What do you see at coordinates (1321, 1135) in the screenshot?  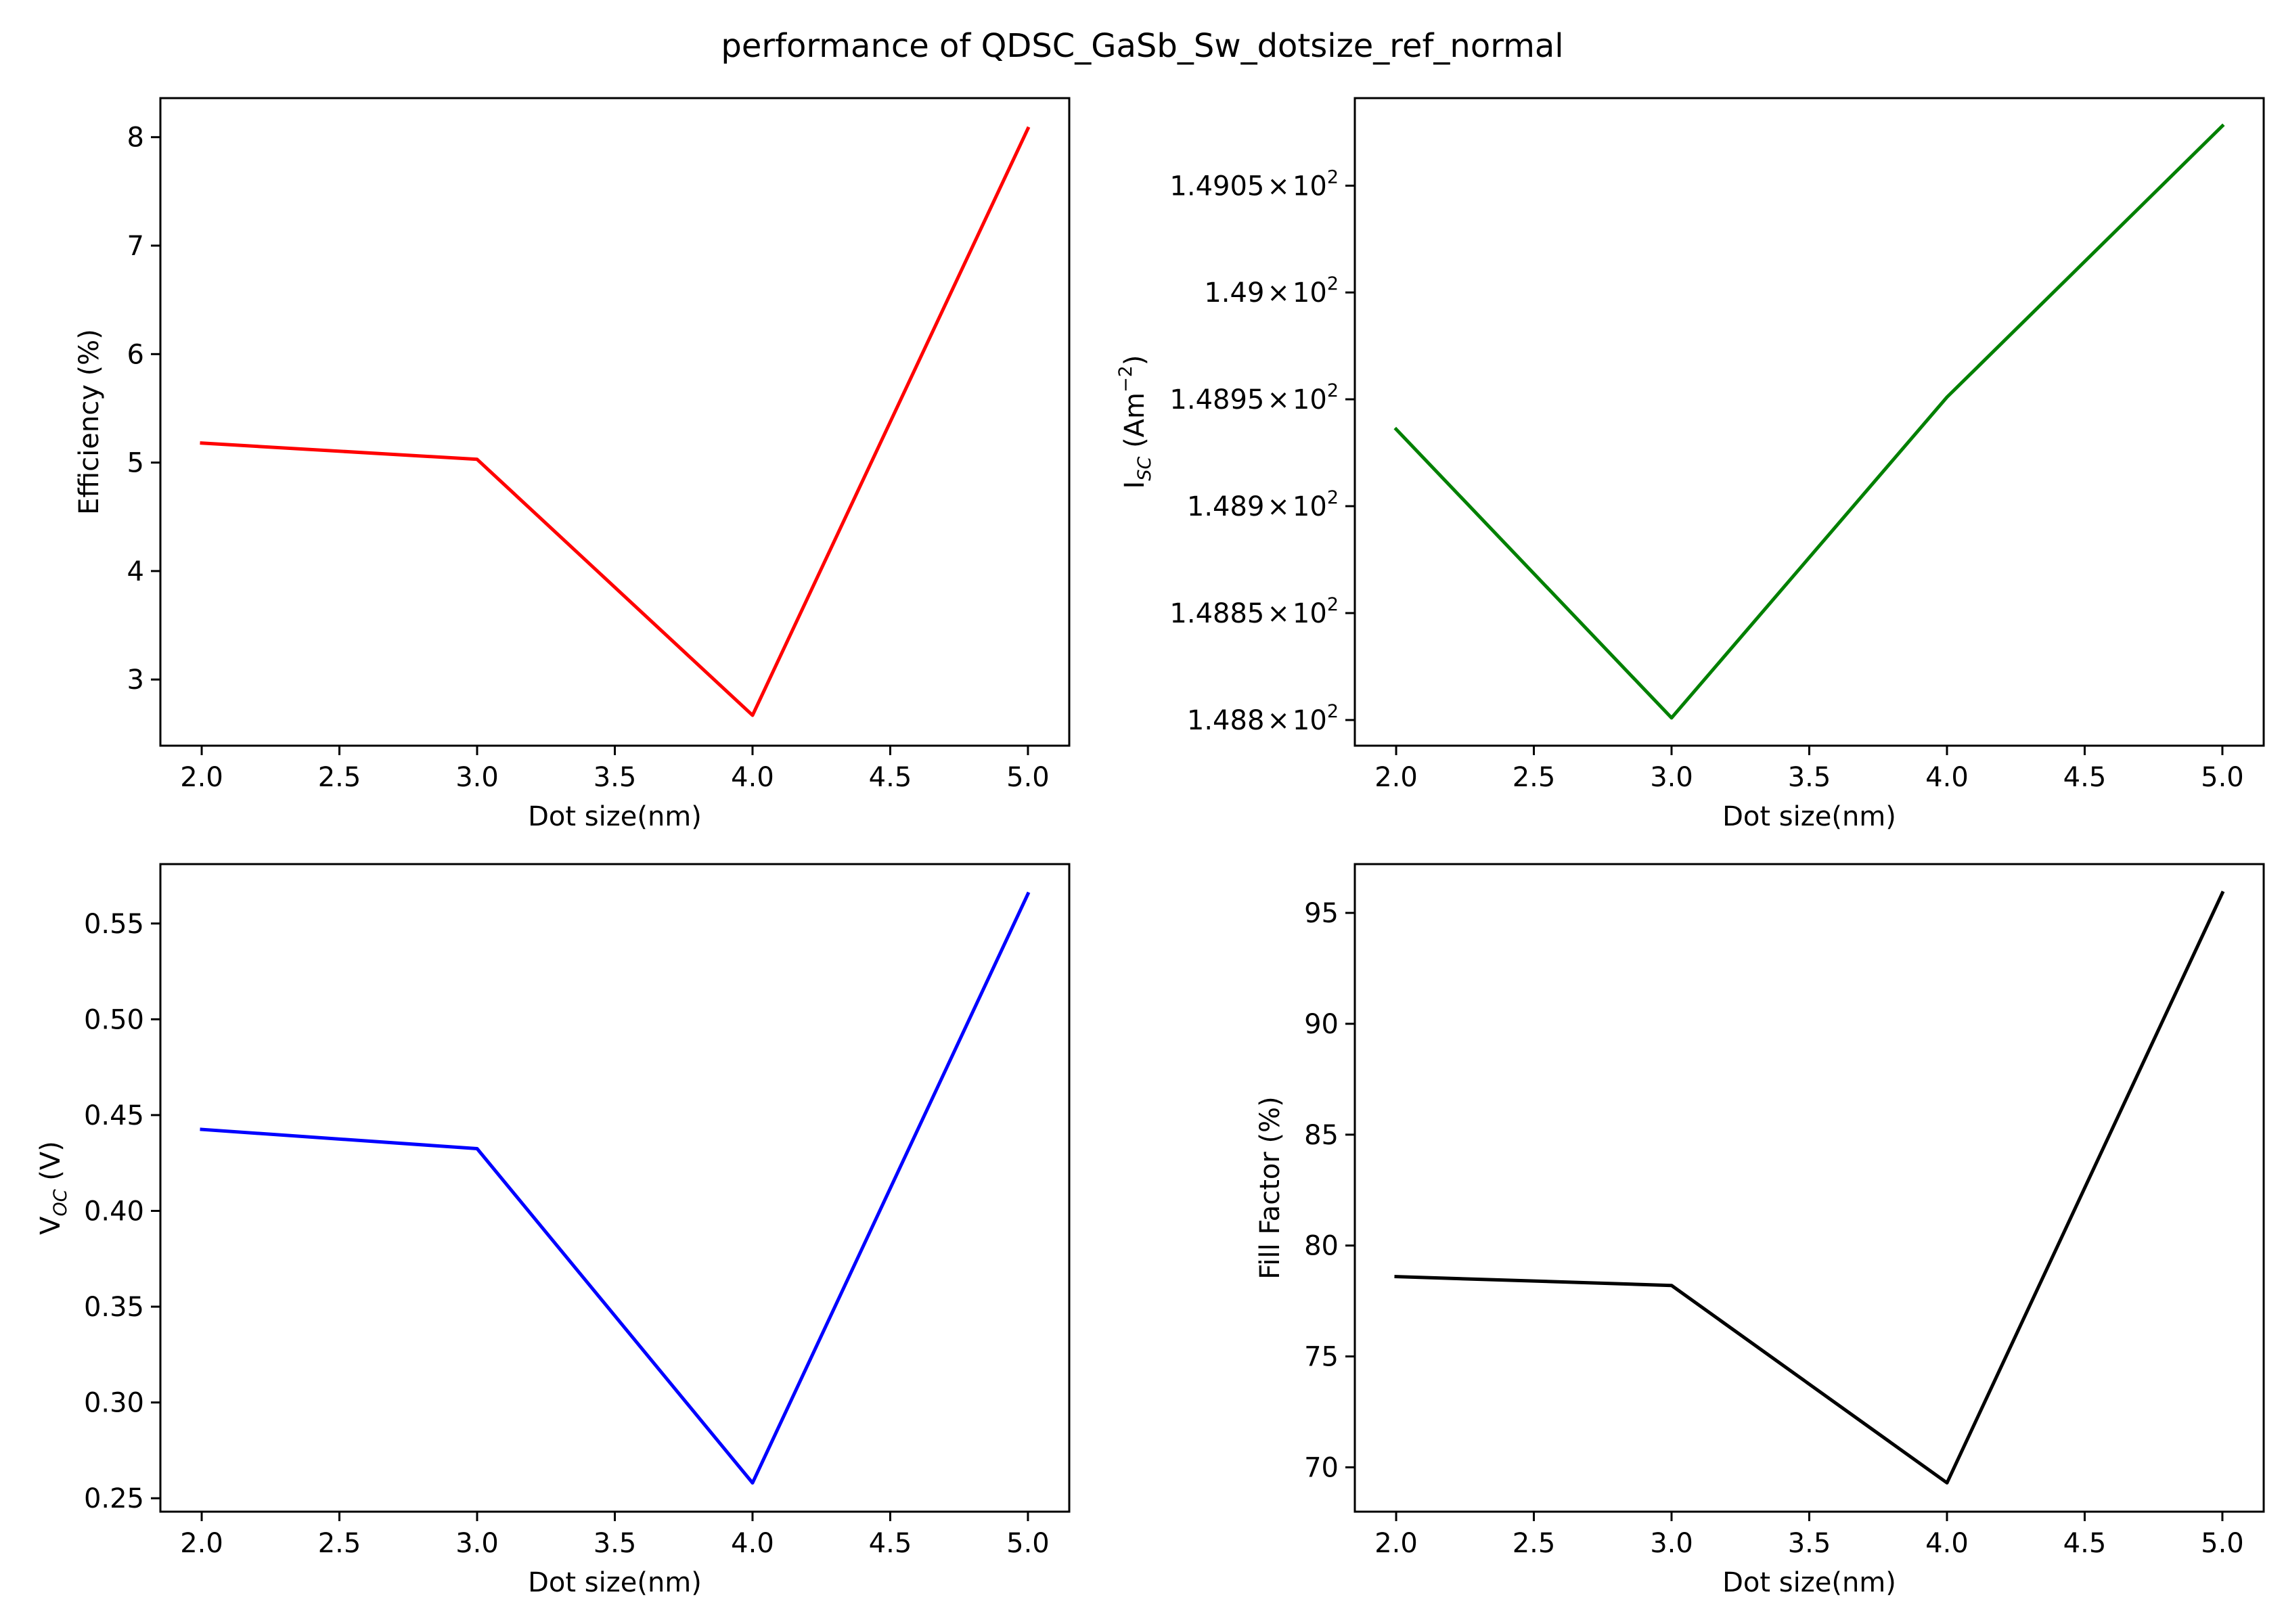 I see `fill-factor-y-tick-label: 85` at bounding box center [1321, 1135].